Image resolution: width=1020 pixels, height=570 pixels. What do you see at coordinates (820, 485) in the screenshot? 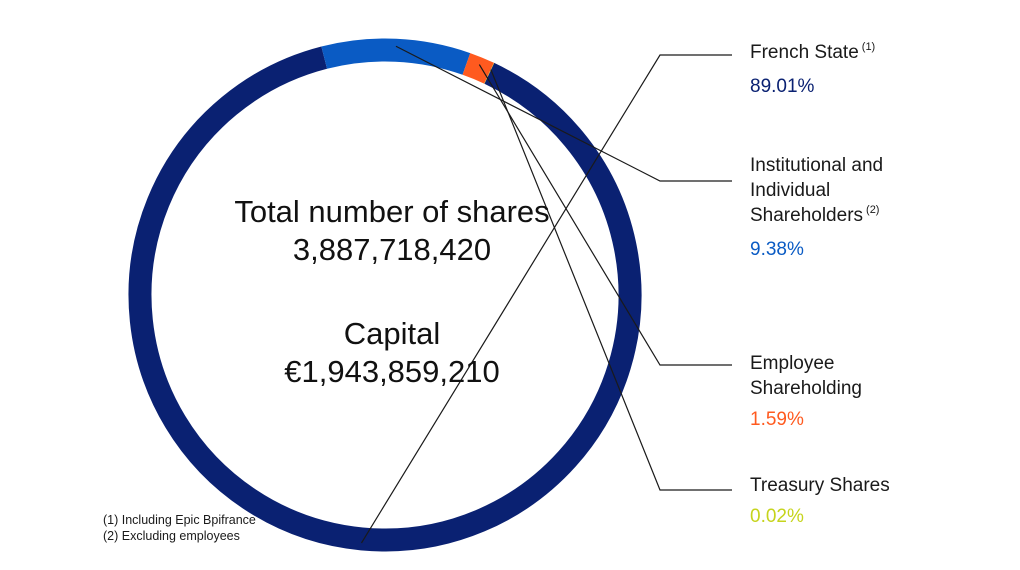
I see `legend-label-treasury: Treasury Shares` at bounding box center [820, 485].